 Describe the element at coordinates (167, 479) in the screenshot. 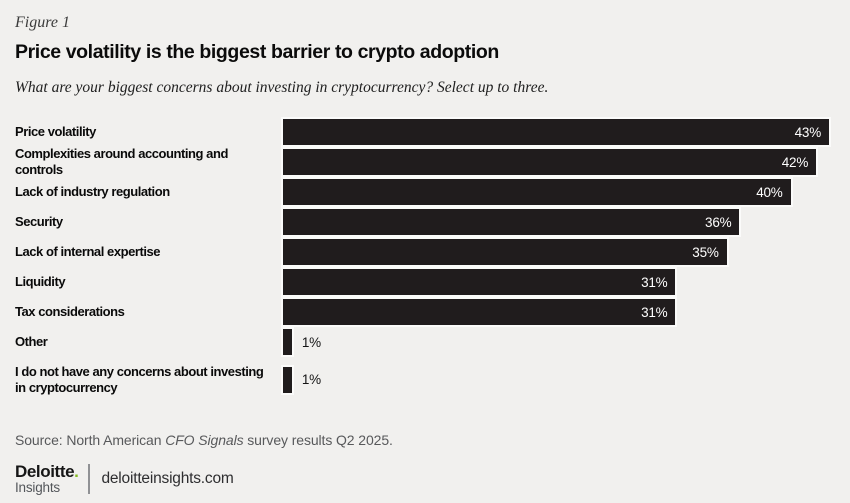

I see `website-link: deloitteinsights.com` at that location.